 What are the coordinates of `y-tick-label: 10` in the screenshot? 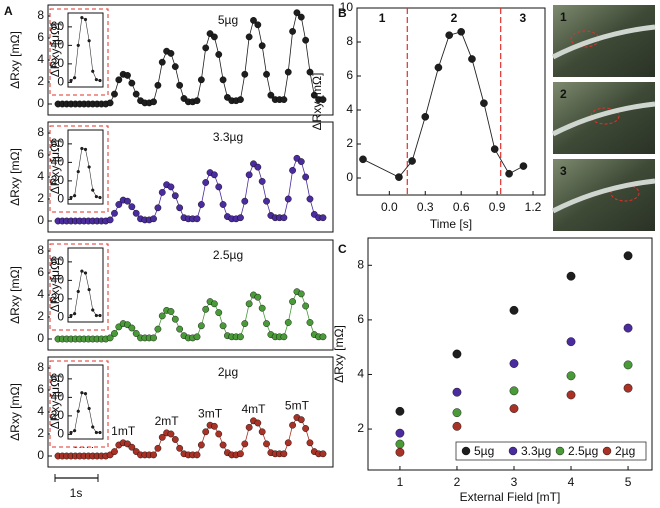 It's located at (347, 7).